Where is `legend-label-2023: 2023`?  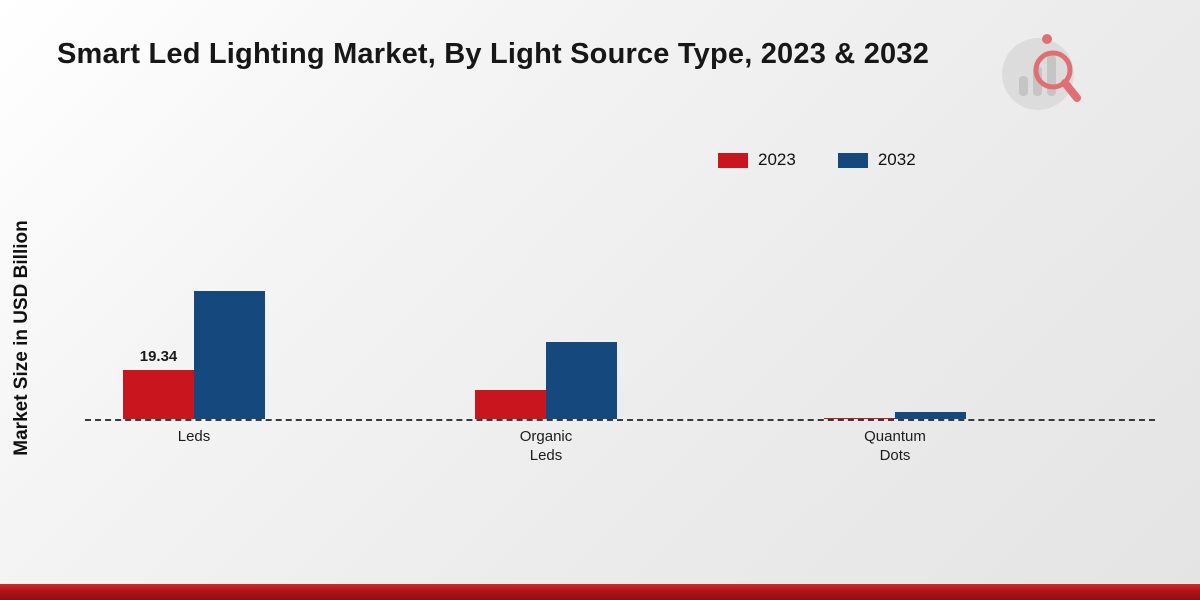 legend-label-2023: 2023 is located at coordinates (777, 159).